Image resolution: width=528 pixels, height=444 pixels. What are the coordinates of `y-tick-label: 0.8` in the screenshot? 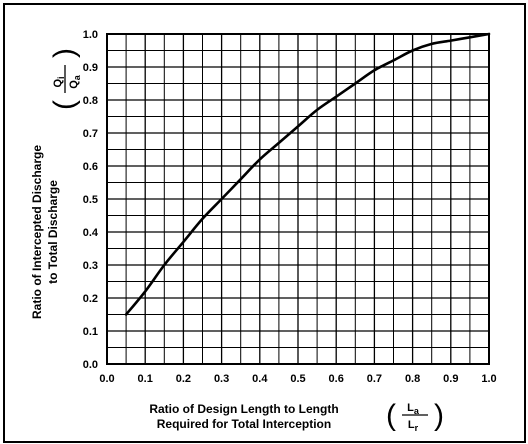 It's located at (90, 101).